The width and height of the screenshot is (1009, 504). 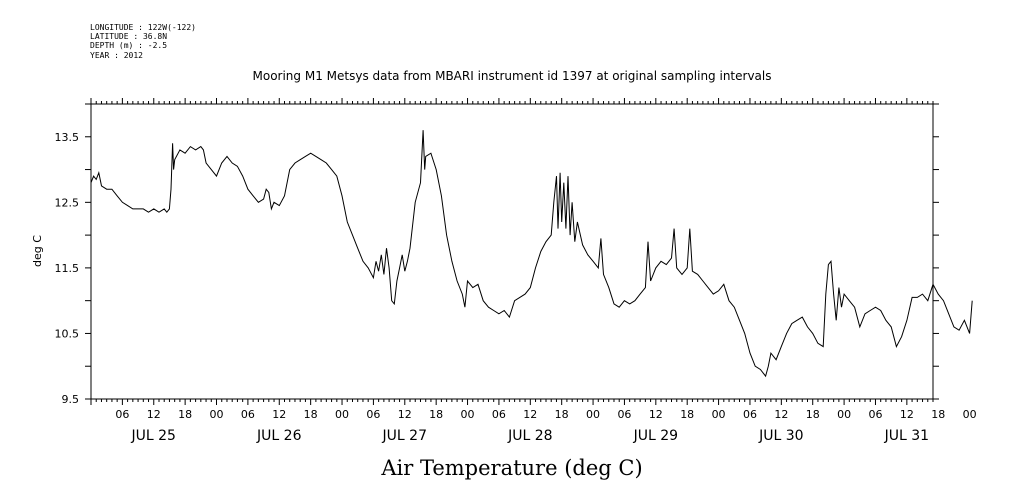 I want to click on x-day-label: JUL 30, so click(x=780, y=436).